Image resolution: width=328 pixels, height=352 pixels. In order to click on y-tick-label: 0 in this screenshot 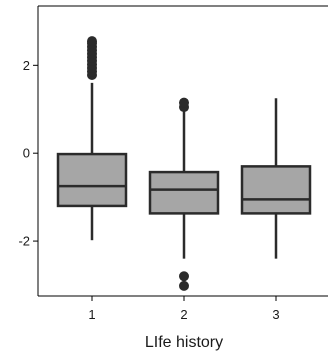, I will do `click(26, 153)`.